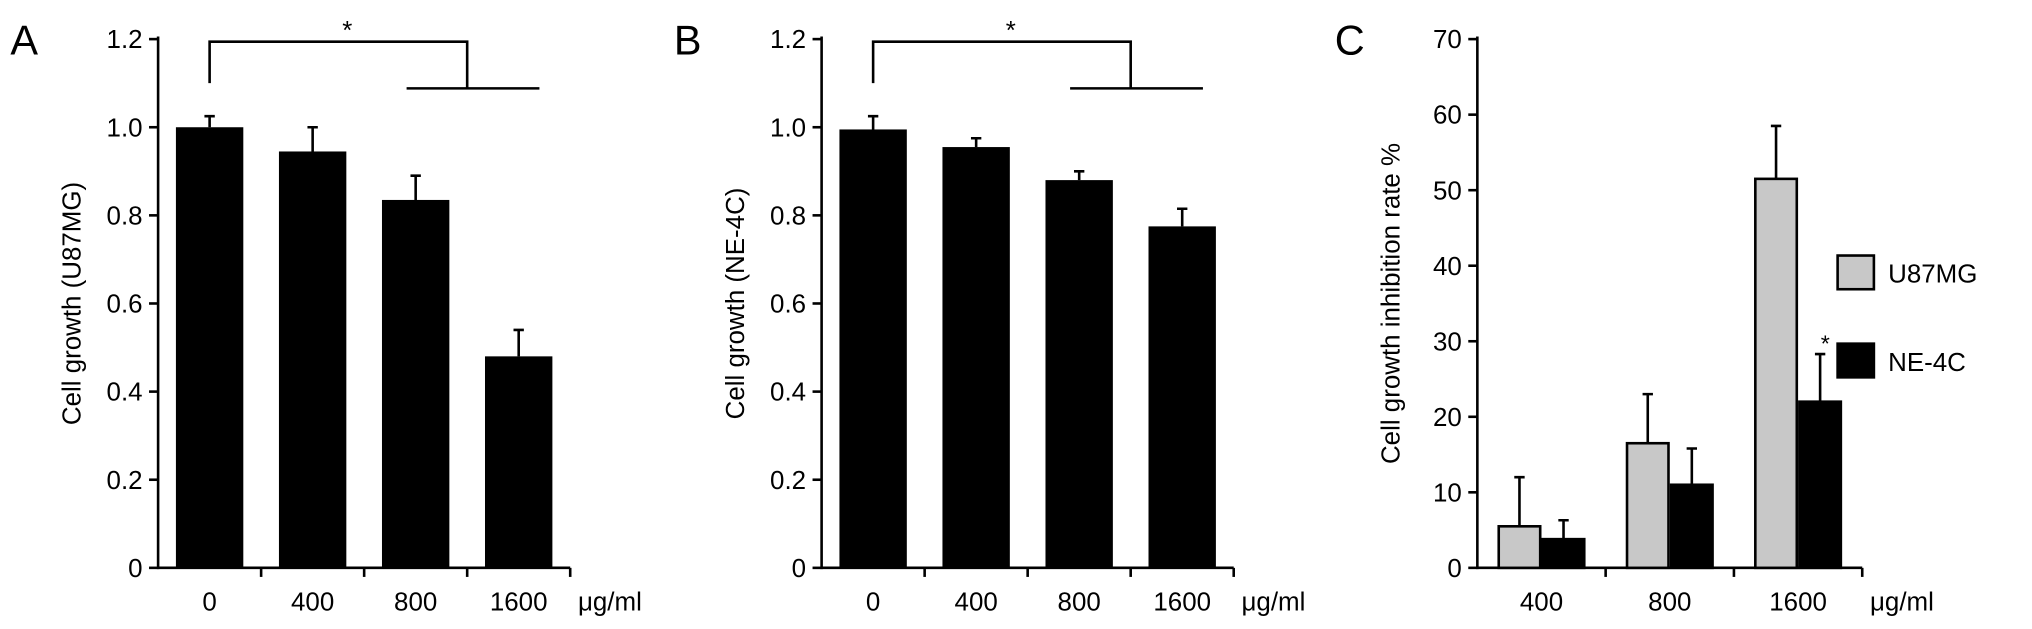 This screenshot has height=629, width=2032. Describe the element at coordinates (1447, 40) in the screenshot. I see `y-tick-label: 70` at that location.